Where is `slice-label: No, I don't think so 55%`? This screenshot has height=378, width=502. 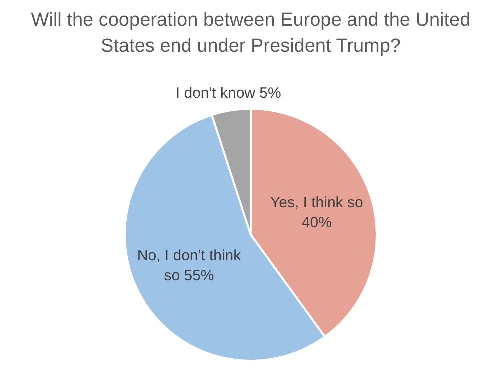 slice-label: No, I don't think so 55% is located at coordinates (189, 266).